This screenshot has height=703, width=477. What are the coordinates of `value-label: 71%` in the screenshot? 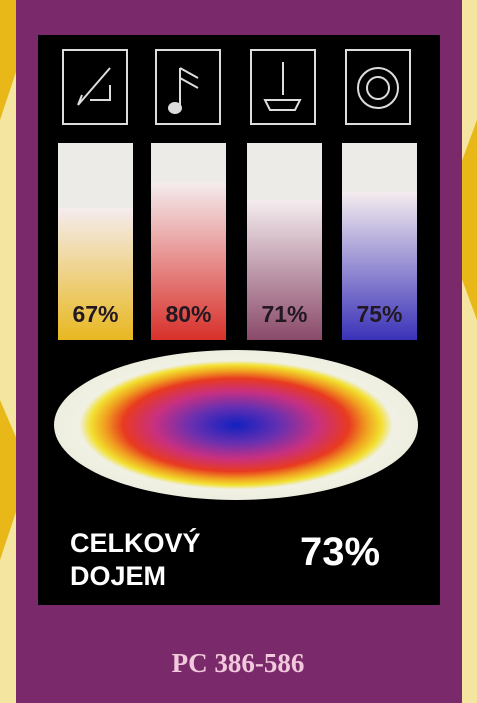 It's located at (284, 314).